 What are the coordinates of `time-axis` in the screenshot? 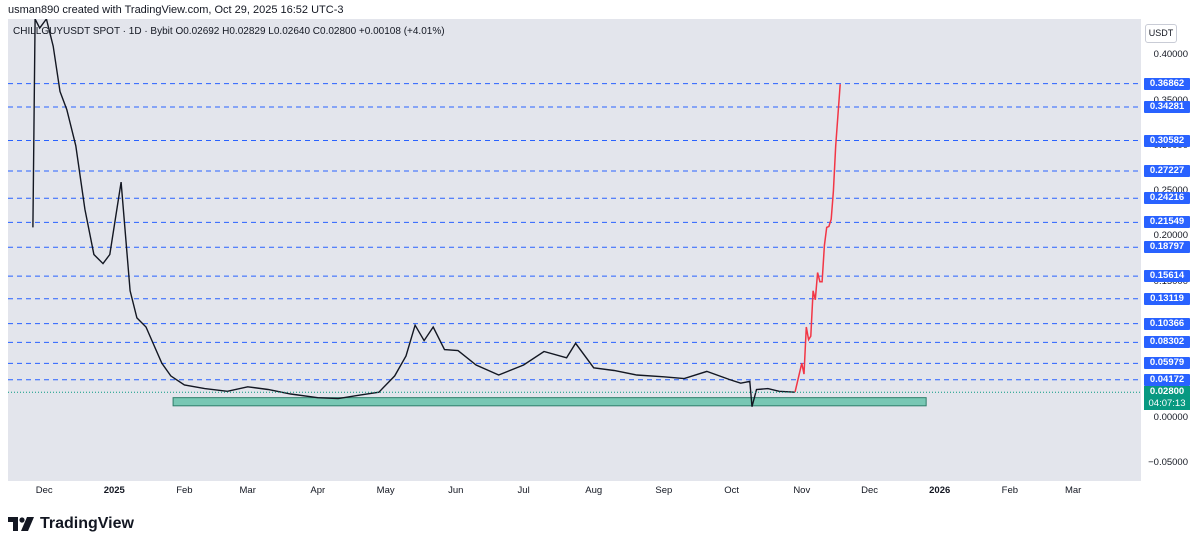 It's located at (574, 491).